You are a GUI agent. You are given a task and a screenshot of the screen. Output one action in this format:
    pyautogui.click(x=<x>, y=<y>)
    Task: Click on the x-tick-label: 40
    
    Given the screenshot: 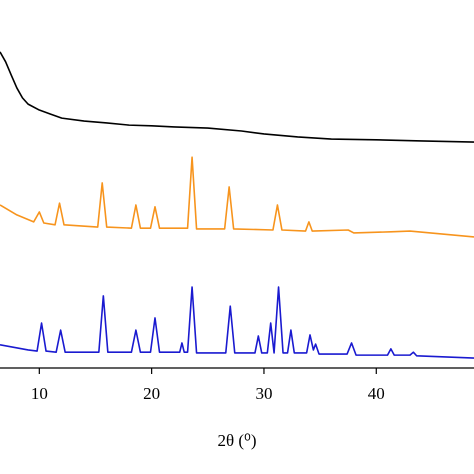 What is the action you would take?
    pyautogui.click(x=376, y=393)
    